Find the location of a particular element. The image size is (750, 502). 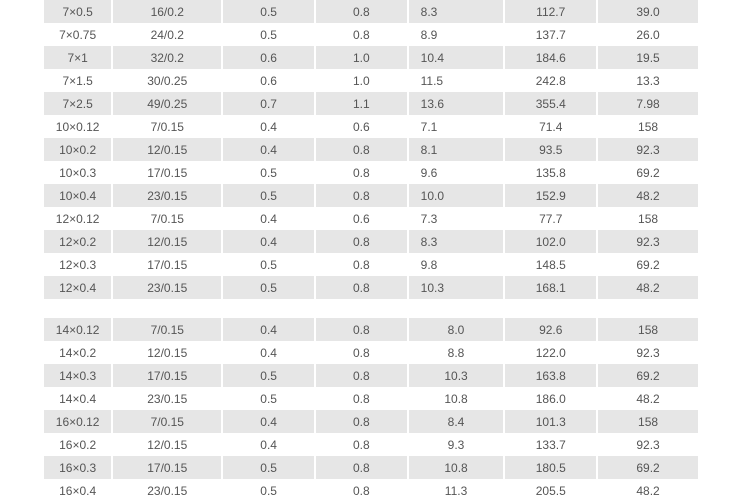

table-cell: 8.1 is located at coordinates (456, 149).